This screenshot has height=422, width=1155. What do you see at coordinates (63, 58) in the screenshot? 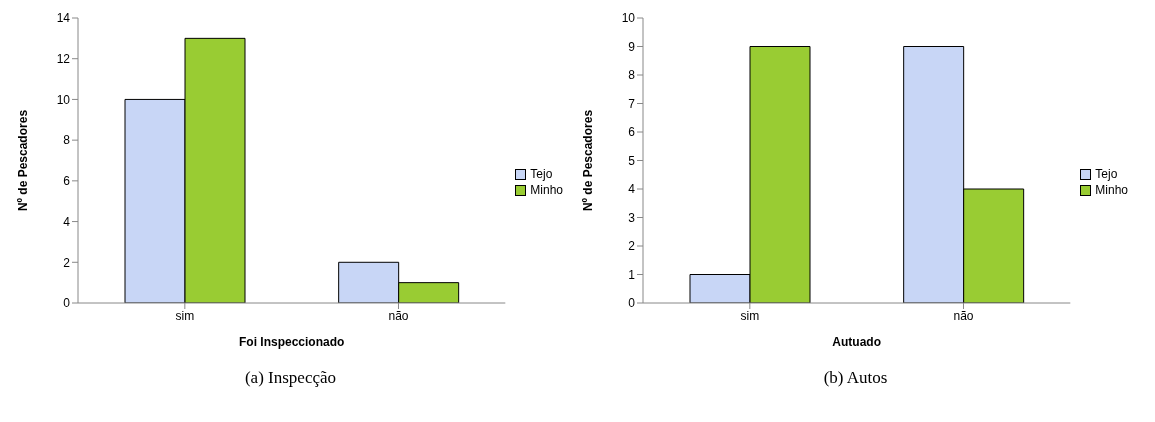
I see `y-tick-label: 12` at bounding box center [63, 58].